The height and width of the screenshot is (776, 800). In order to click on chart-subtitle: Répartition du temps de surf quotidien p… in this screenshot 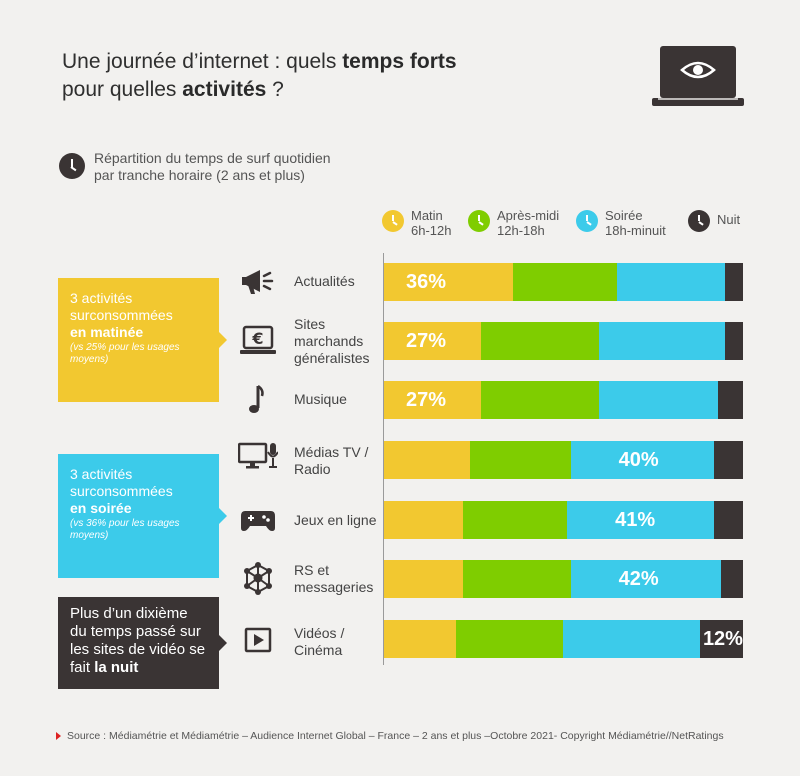, I will do `click(212, 167)`.